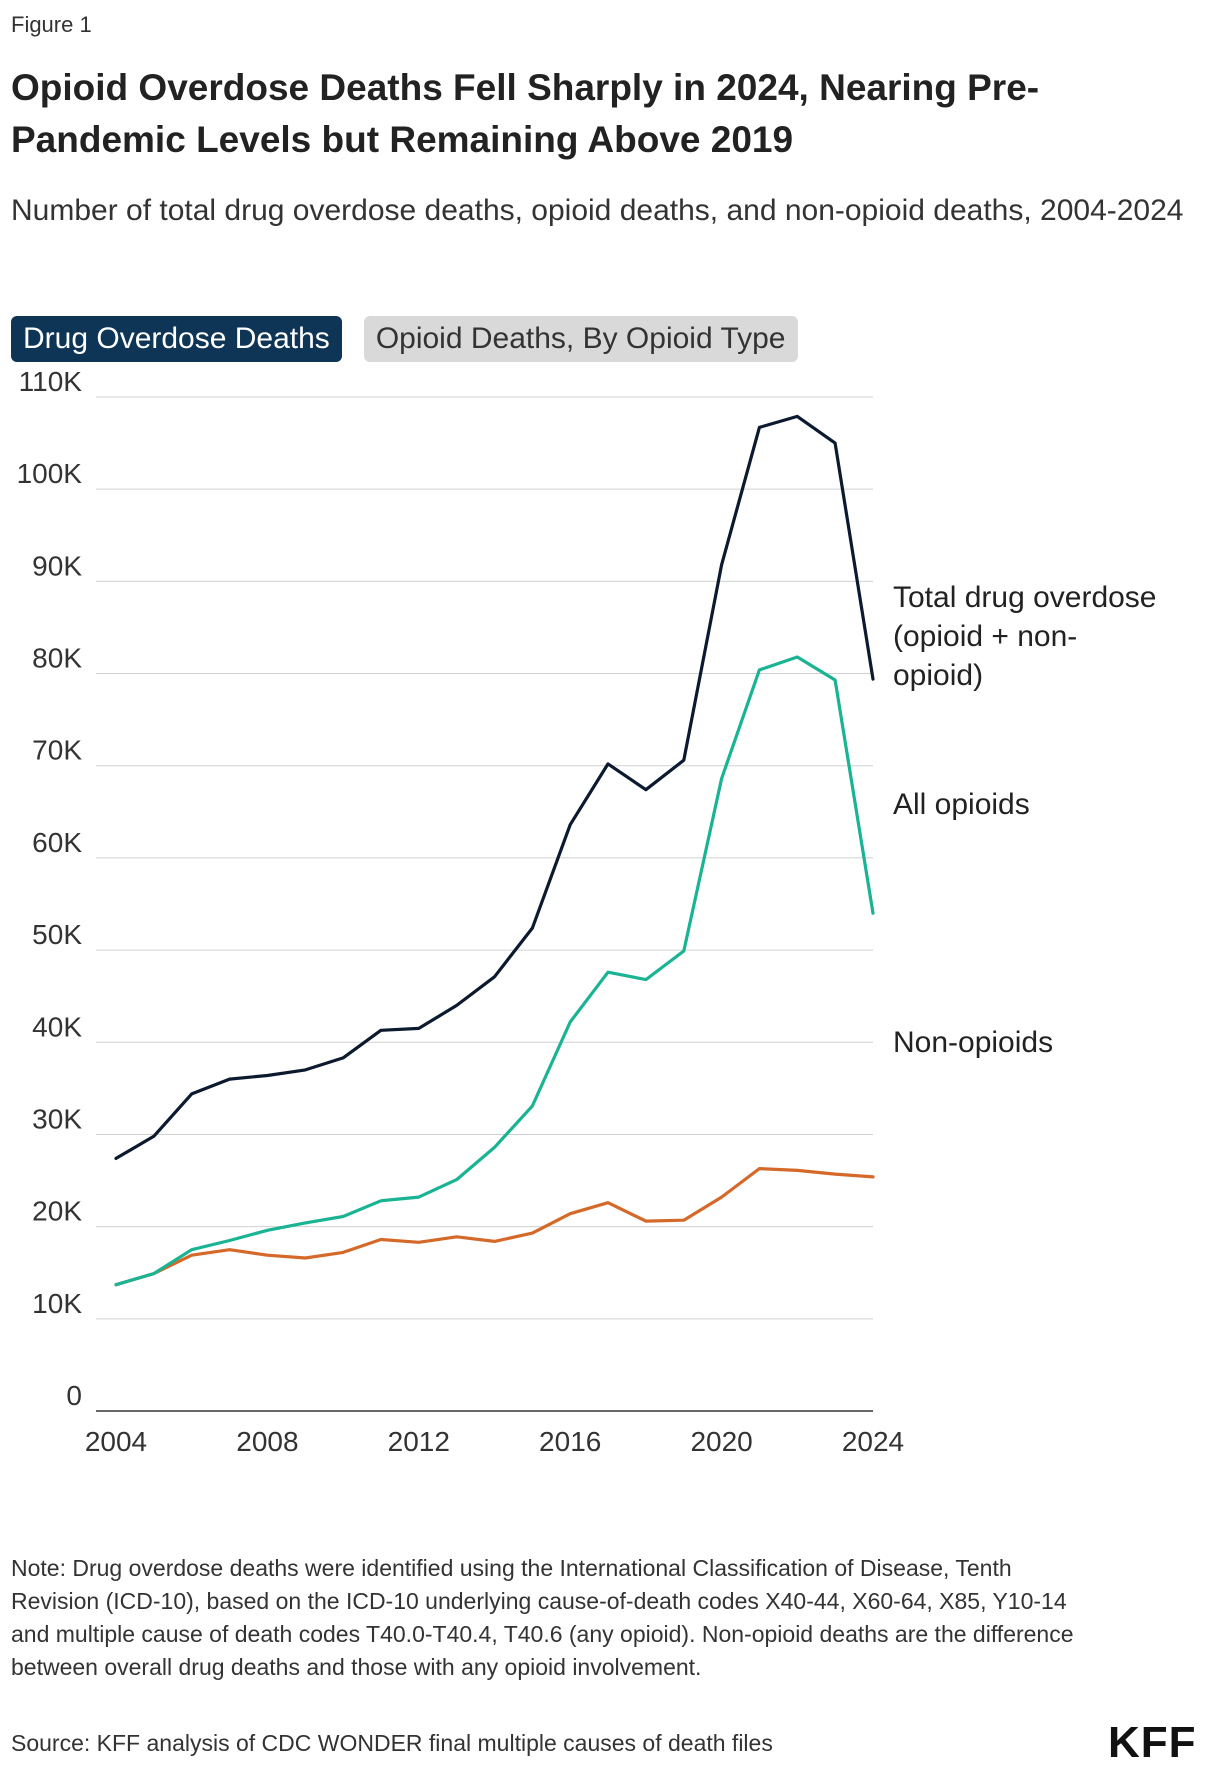  Describe the element at coordinates (116, 1441) in the screenshot. I see `x-tick-label: 2004` at that location.